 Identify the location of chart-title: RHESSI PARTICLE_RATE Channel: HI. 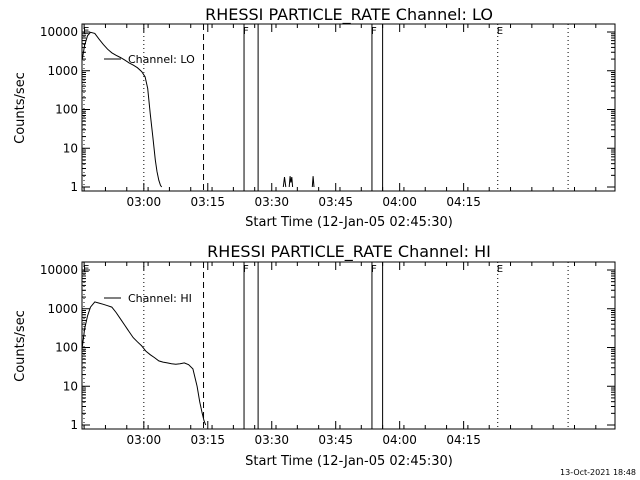
(349, 252).